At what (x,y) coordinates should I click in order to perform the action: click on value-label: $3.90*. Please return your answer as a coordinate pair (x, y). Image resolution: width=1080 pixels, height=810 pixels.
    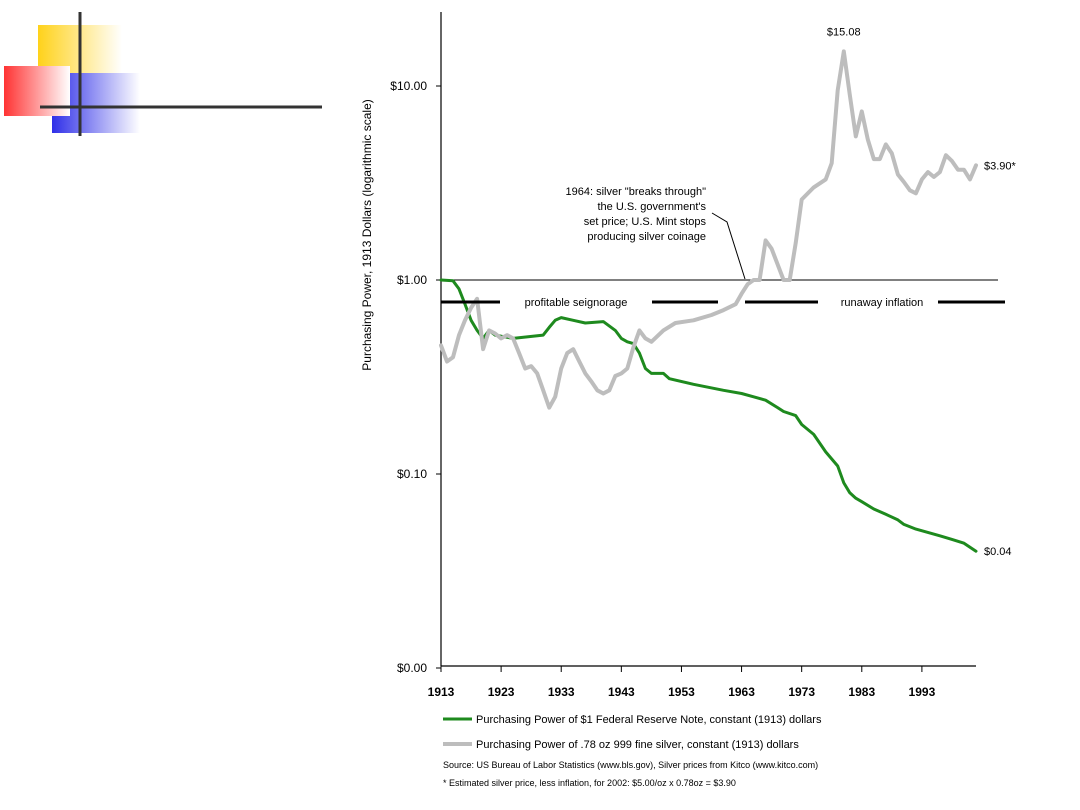
    Looking at the image, I should click on (1000, 166).